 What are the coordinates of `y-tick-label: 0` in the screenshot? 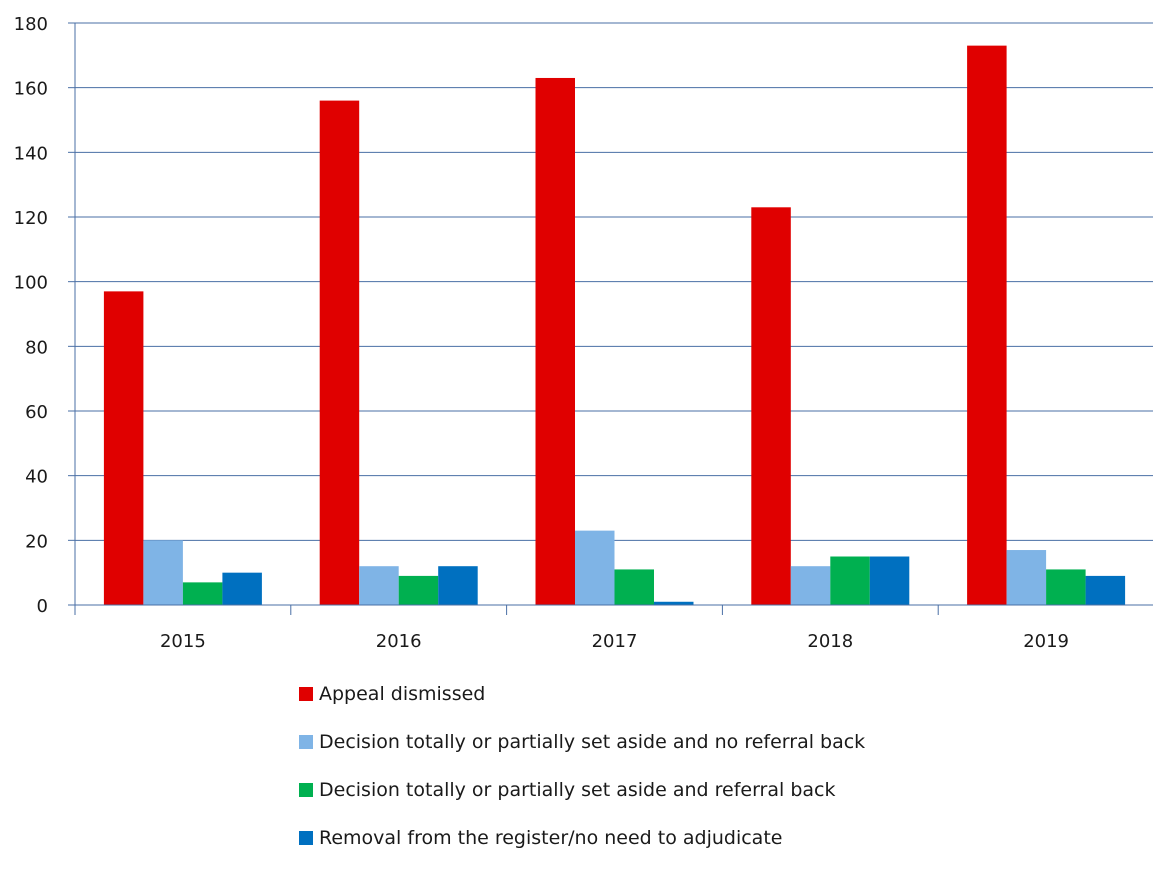 It's located at (42, 606).